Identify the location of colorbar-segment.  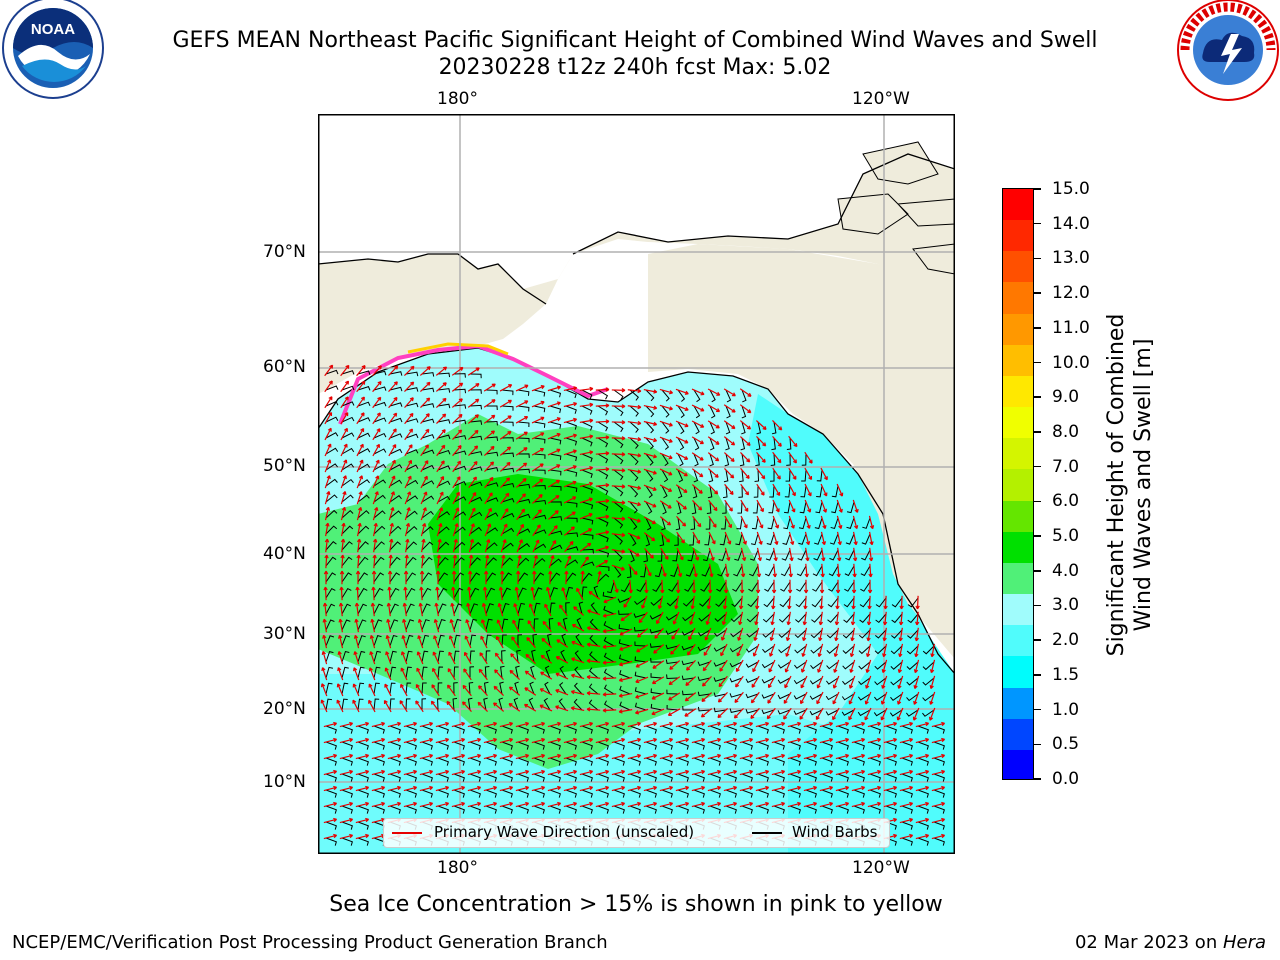
(1018, 516).